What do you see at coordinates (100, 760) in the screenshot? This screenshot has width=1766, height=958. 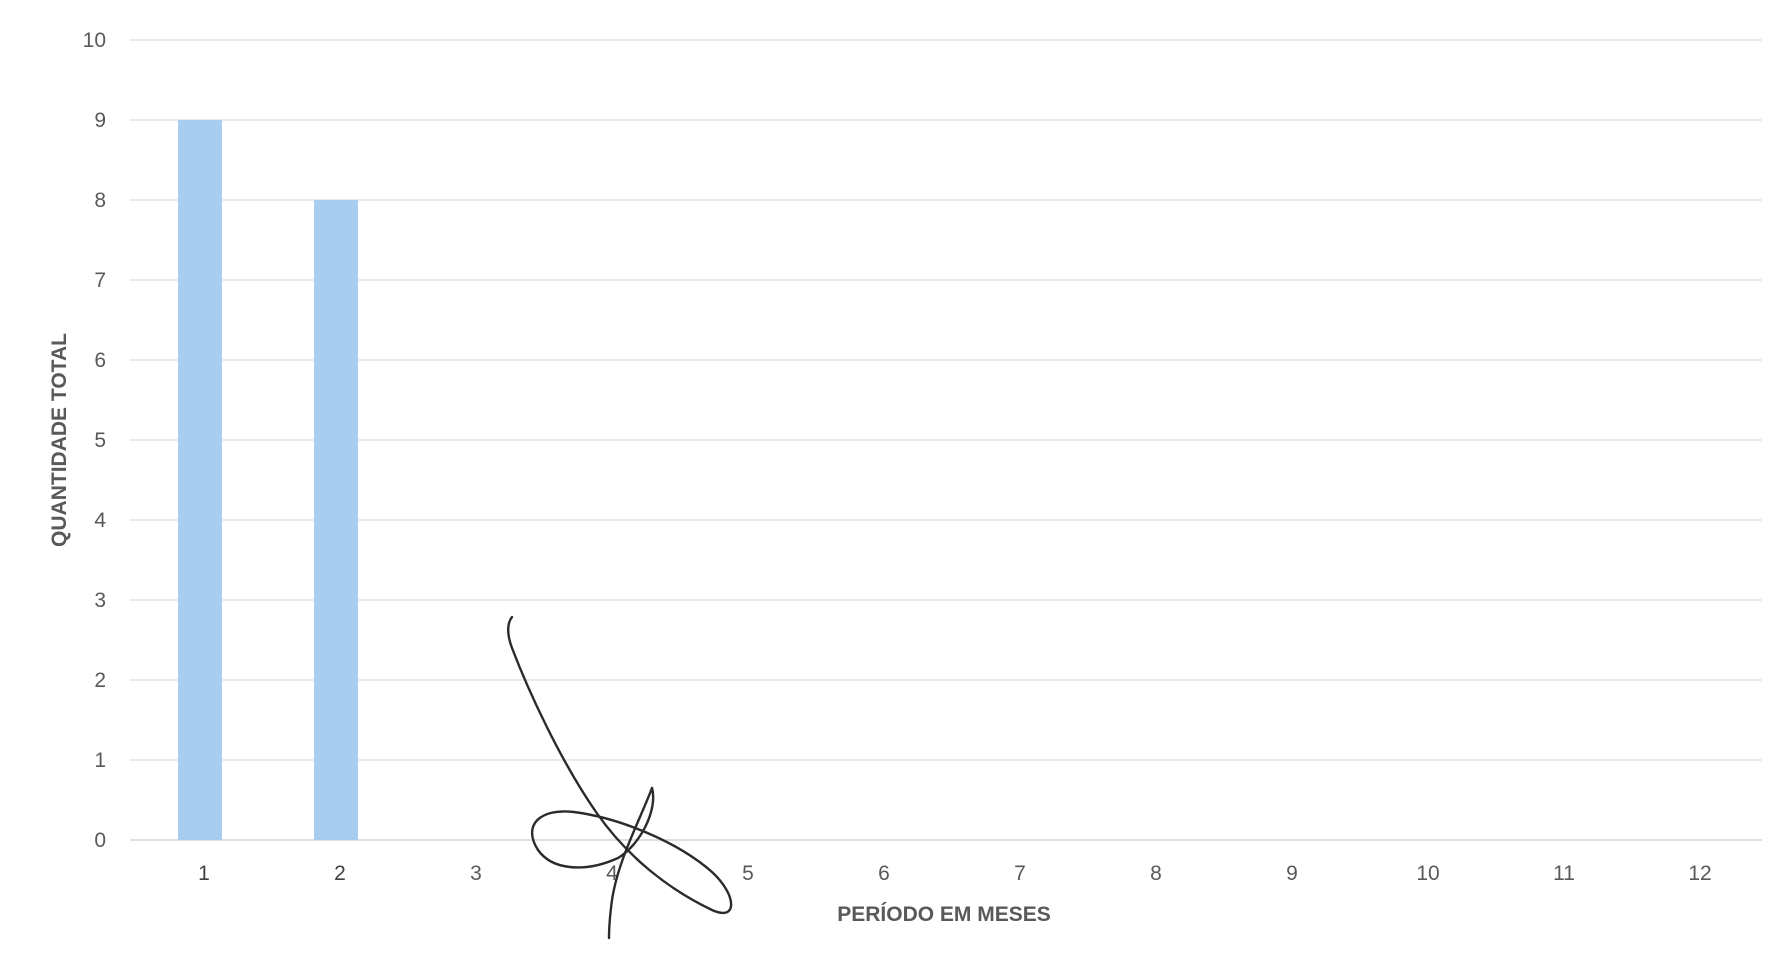 I see `y-tick-label: 1` at bounding box center [100, 760].